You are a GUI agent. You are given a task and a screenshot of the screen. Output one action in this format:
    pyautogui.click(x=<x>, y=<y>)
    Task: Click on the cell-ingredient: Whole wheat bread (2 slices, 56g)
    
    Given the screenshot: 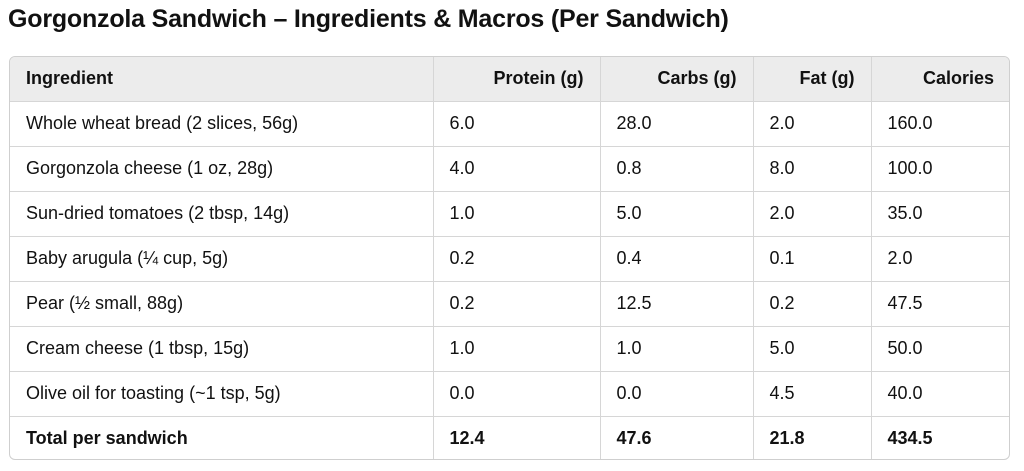 What is the action you would take?
    pyautogui.click(x=222, y=124)
    